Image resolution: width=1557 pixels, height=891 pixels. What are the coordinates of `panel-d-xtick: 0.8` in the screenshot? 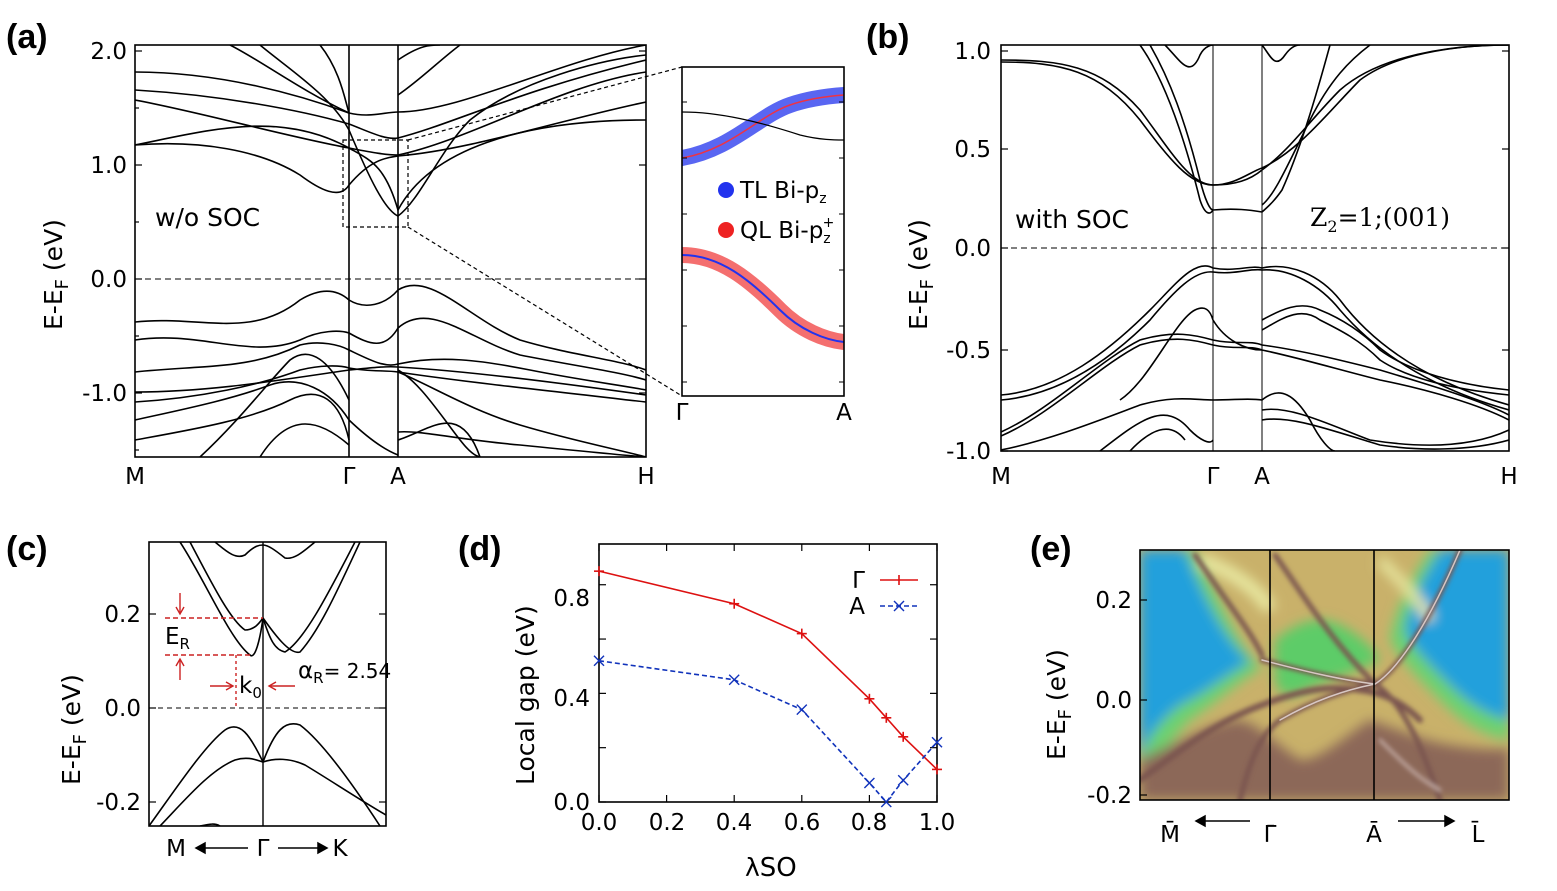 It's located at (869, 823).